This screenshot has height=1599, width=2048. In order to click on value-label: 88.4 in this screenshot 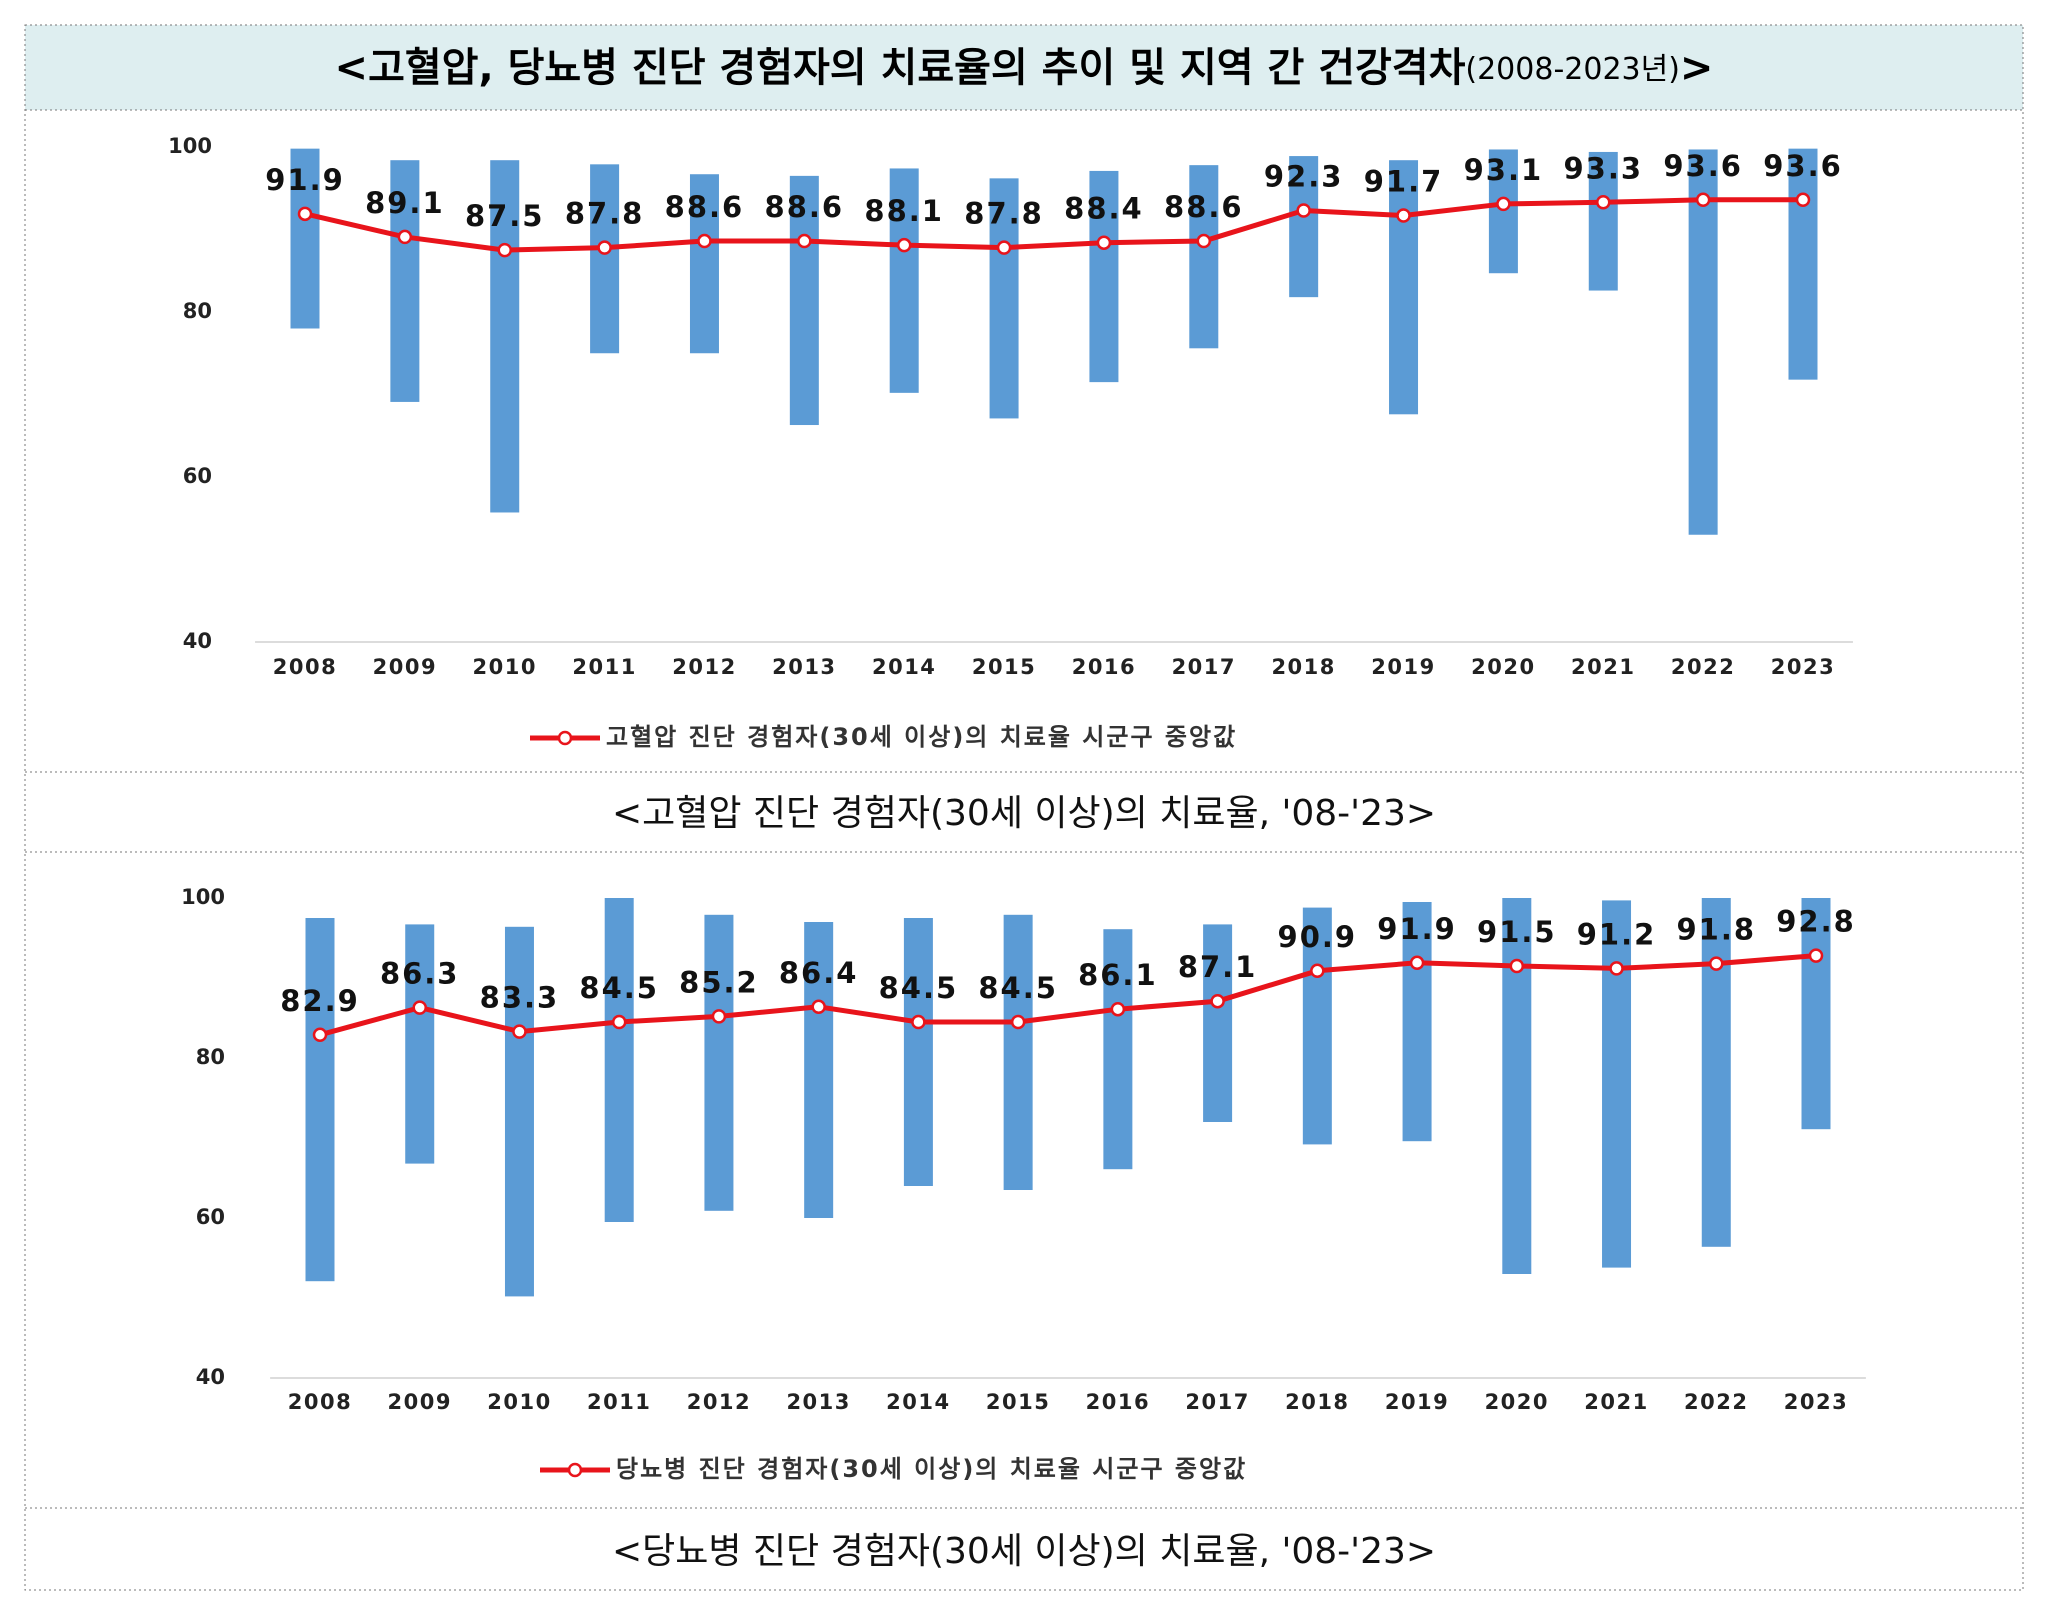, I will do `click(1104, 209)`.